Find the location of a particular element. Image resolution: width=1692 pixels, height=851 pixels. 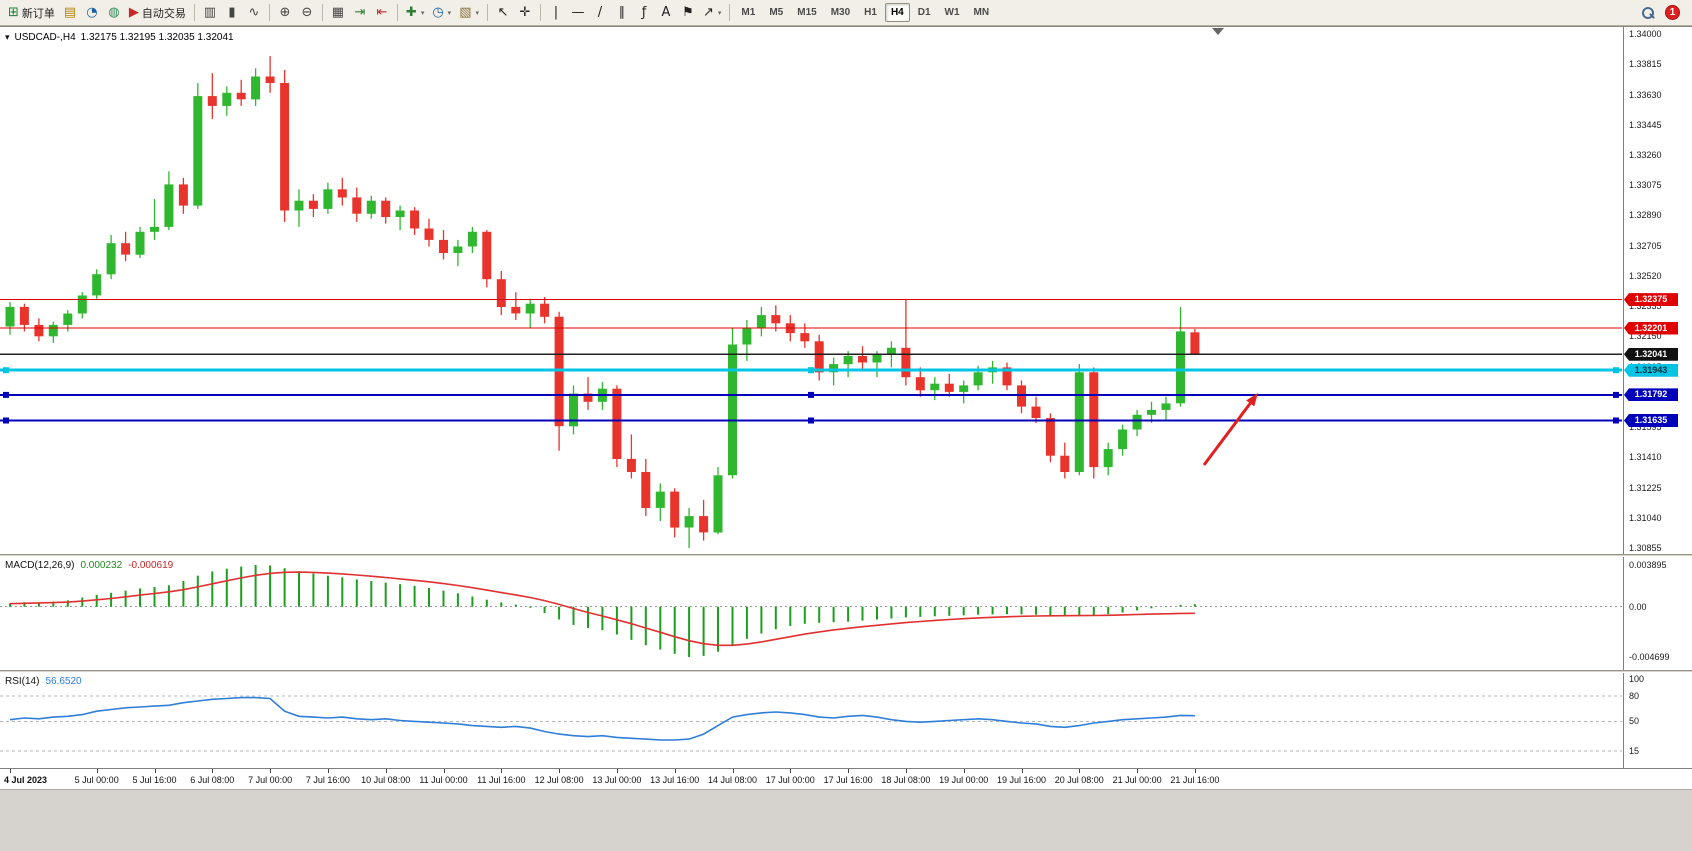

timeframe-d1-button: D1 is located at coordinates (924, 12).